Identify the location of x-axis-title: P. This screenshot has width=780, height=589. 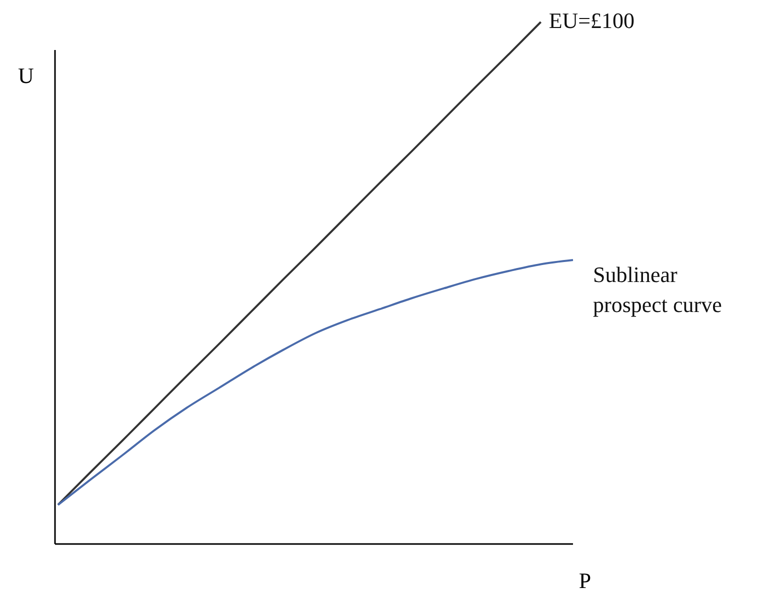
(585, 578).